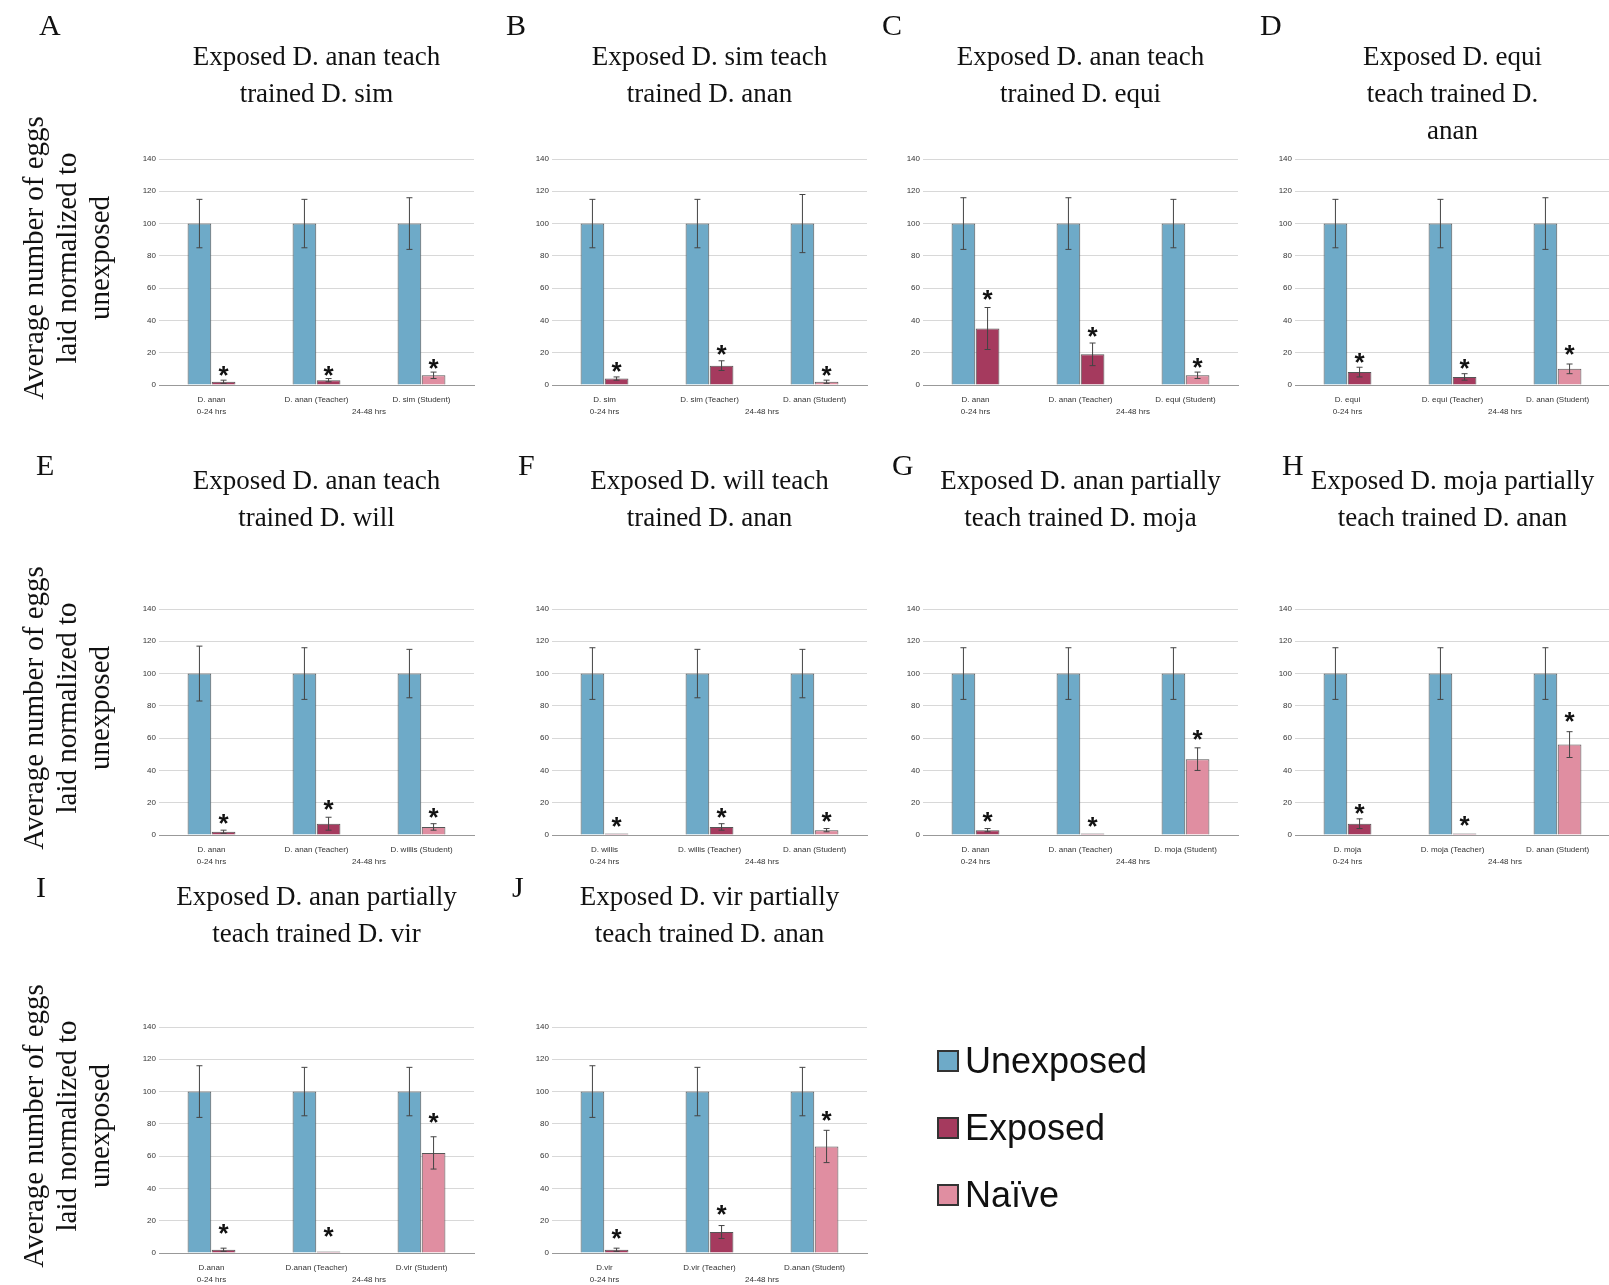  I want to click on x-tick-label: D. willis, so click(604, 849).